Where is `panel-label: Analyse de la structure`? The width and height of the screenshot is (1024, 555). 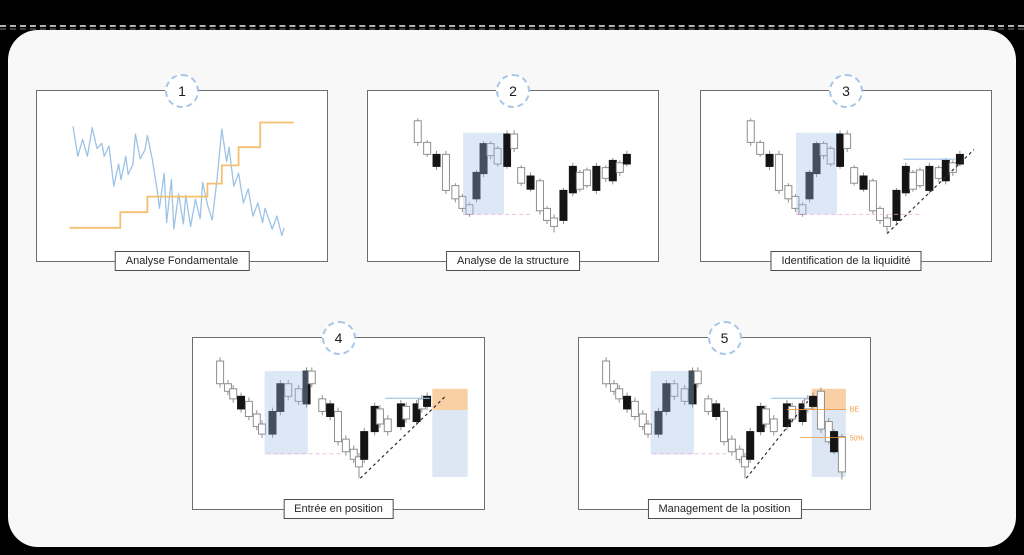 panel-label: Analyse de la structure is located at coordinates (513, 261).